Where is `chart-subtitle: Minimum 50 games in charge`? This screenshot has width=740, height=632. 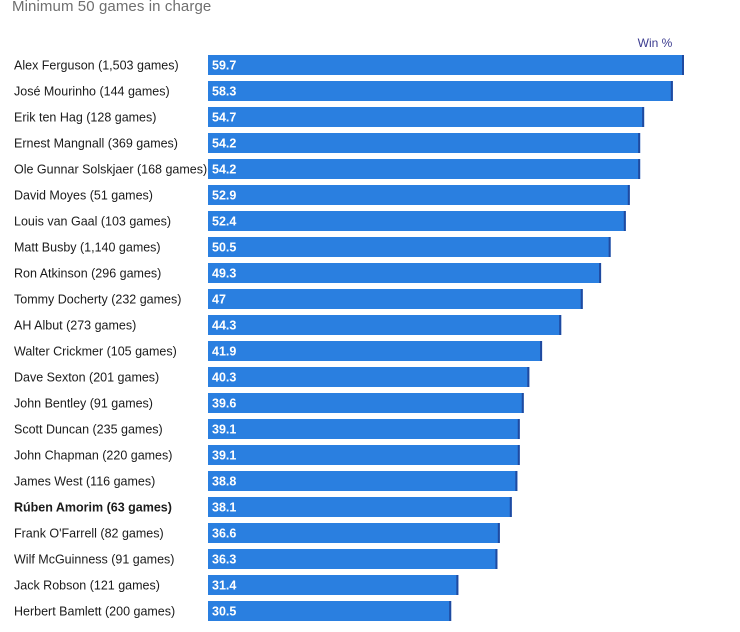
chart-subtitle: Minimum 50 games in charge is located at coordinates (112, 7).